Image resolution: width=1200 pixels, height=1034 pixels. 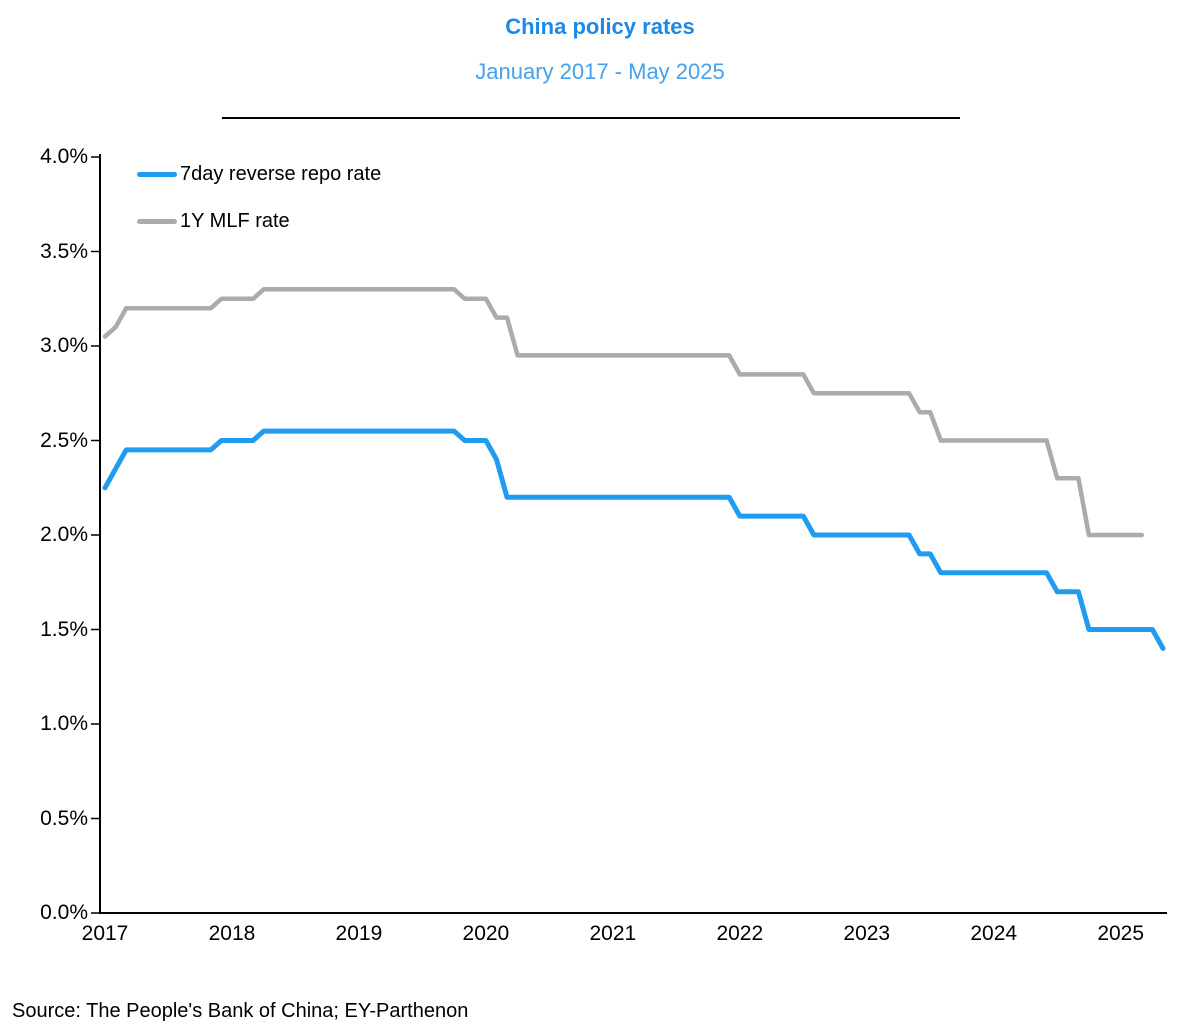 What do you see at coordinates (867, 933) in the screenshot?
I see `x-tick-label: 2023` at bounding box center [867, 933].